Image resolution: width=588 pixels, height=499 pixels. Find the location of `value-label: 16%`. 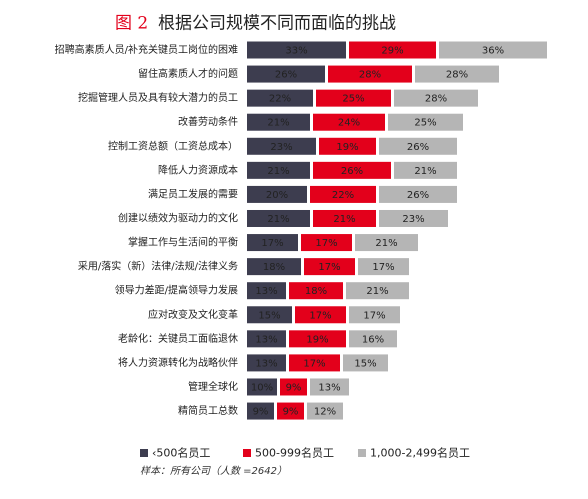

value-label: 16% is located at coordinates (373, 339).